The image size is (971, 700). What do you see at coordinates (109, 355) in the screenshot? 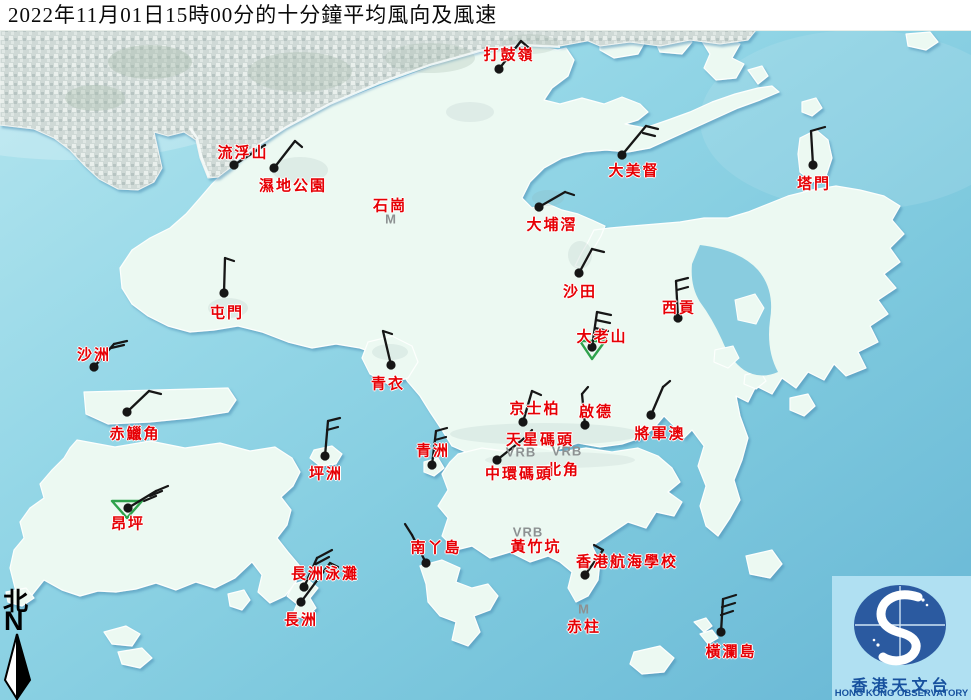
I see `station-sha-chau` at bounding box center [109, 355].